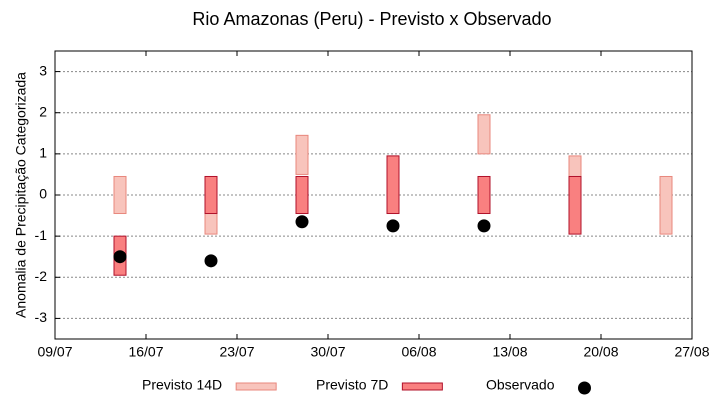 Image resolution: width=720 pixels, height=405 pixels. I want to click on x-tick-label: 13/08, so click(509, 352).